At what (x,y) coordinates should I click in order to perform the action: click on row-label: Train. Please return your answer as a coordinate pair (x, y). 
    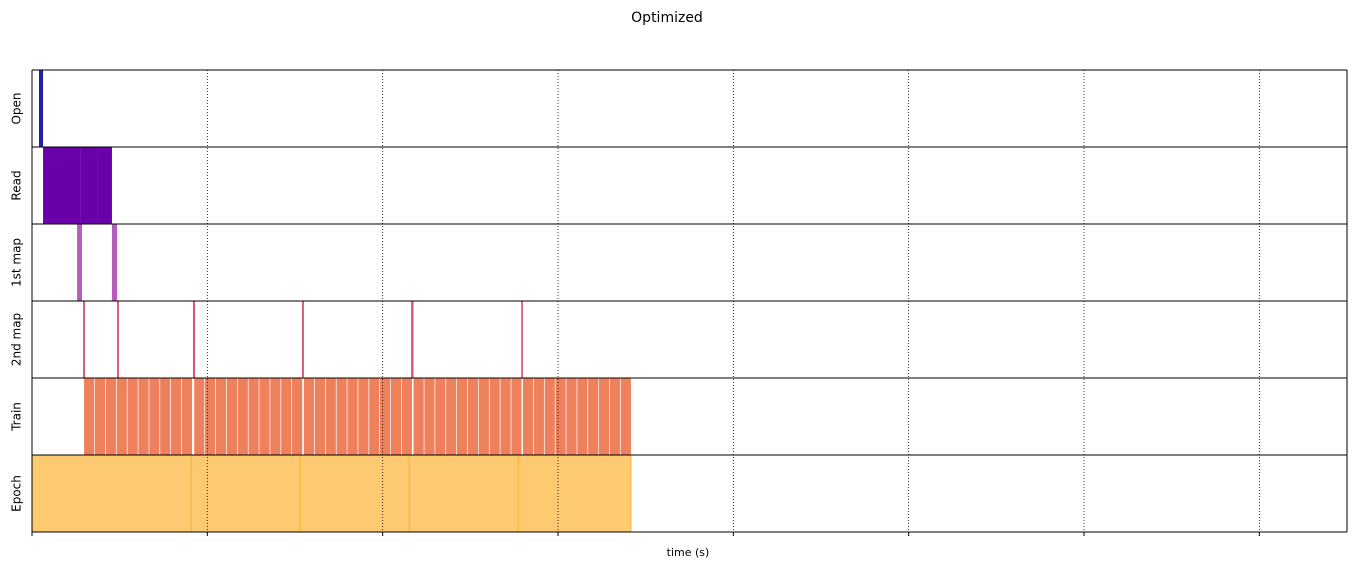
    Looking at the image, I should click on (17, 417).